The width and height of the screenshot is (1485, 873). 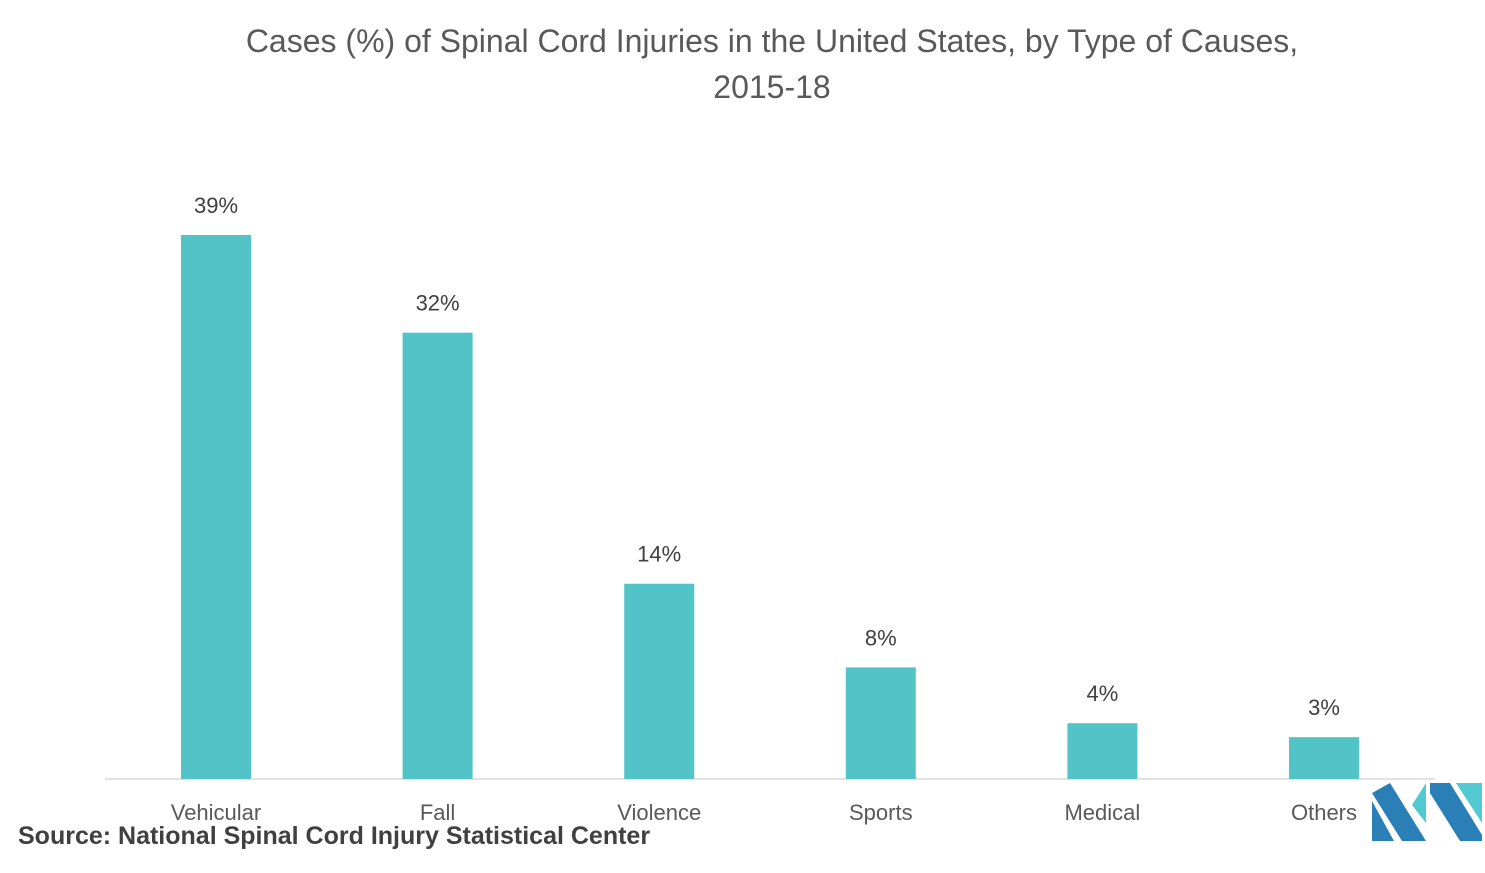 What do you see at coordinates (1427, 812) in the screenshot?
I see `company-logo-icon` at bounding box center [1427, 812].